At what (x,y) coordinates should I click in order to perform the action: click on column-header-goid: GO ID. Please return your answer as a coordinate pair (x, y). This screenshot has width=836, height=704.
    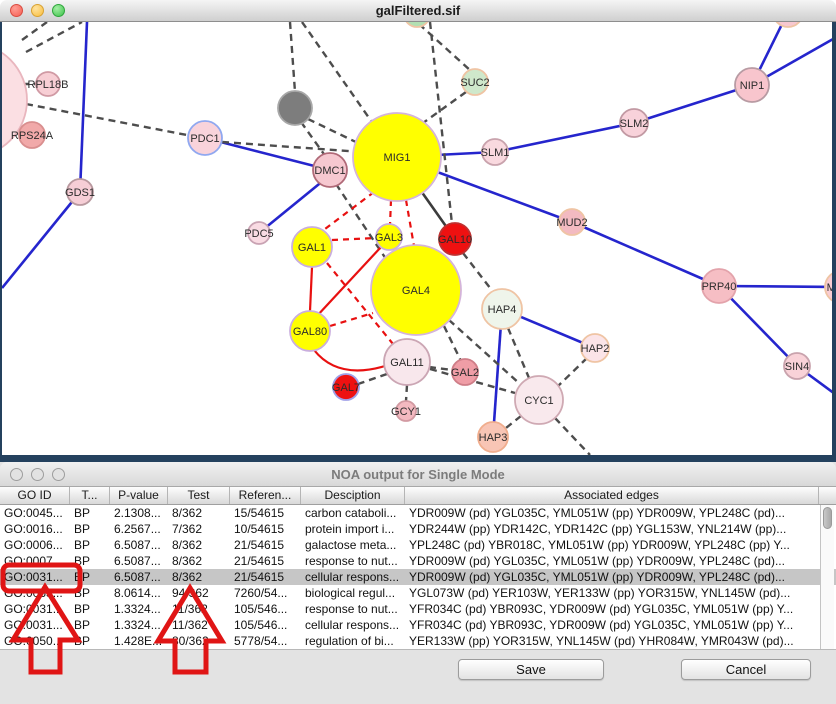
    Looking at the image, I should click on (35, 495).